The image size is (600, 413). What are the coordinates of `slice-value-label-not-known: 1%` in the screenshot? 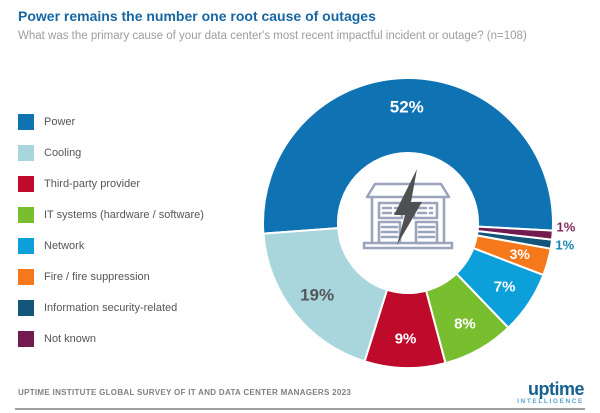 It's located at (565, 227).